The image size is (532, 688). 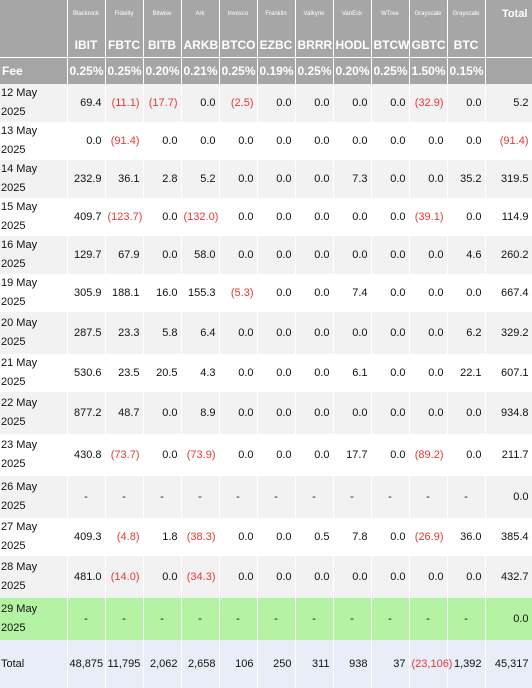 What do you see at coordinates (200, 42) in the screenshot?
I see `ticker-header: ARKB` at bounding box center [200, 42].